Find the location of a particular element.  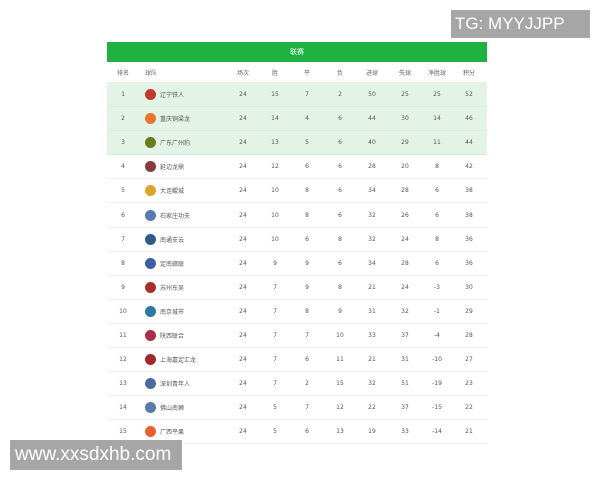

team-name: 陕西联合 is located at coordinates (172, 336).